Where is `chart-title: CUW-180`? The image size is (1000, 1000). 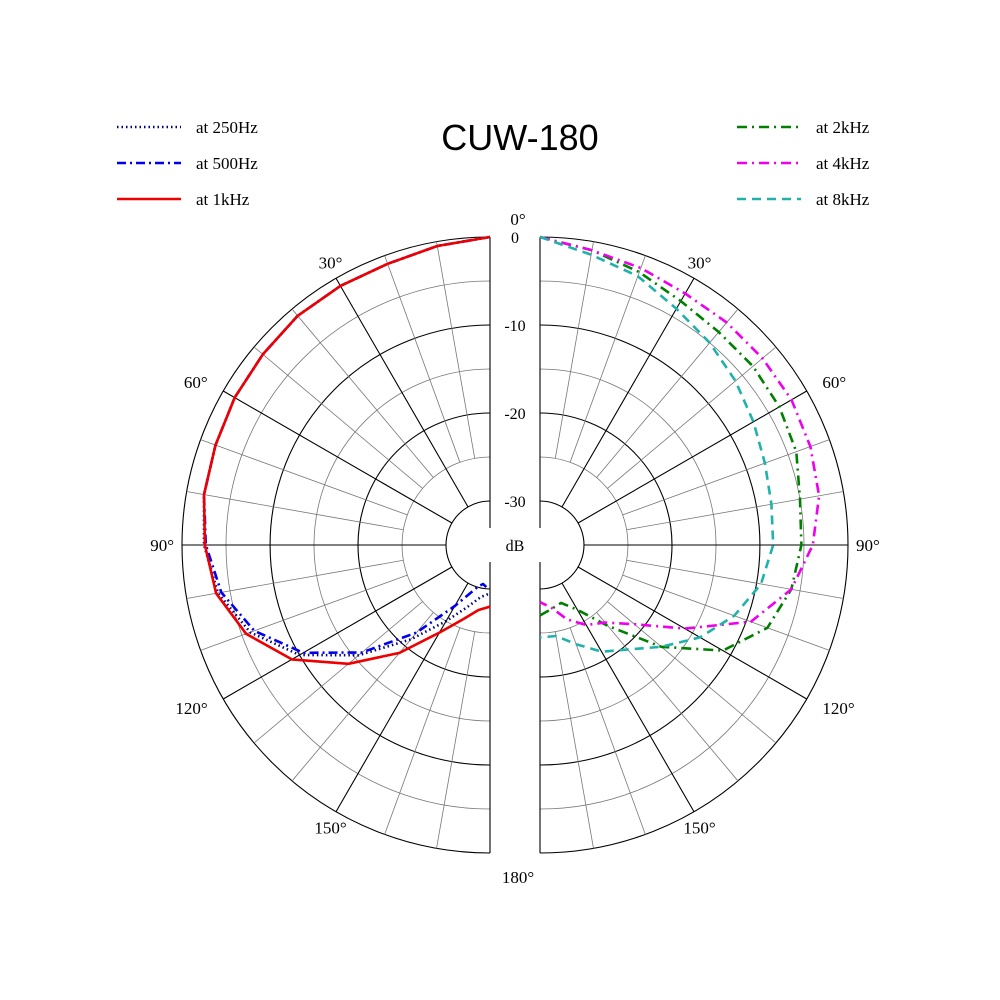
chart-title: CUW-180 is located at coordinates (519, 137).